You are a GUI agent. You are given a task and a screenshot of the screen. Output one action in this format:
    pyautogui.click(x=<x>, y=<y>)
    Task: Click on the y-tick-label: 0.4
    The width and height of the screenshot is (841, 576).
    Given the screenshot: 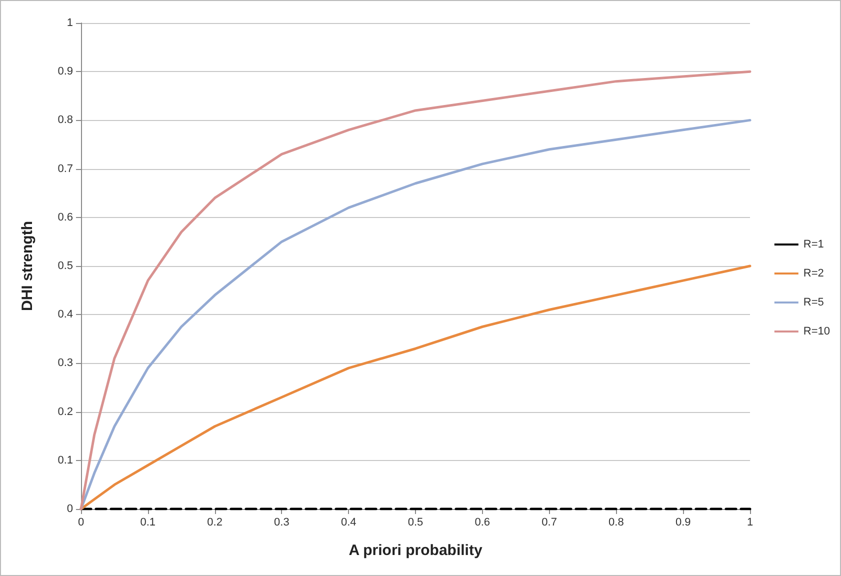 What is the action you would take?
    pyautogui.click(x=65, y=314)
    